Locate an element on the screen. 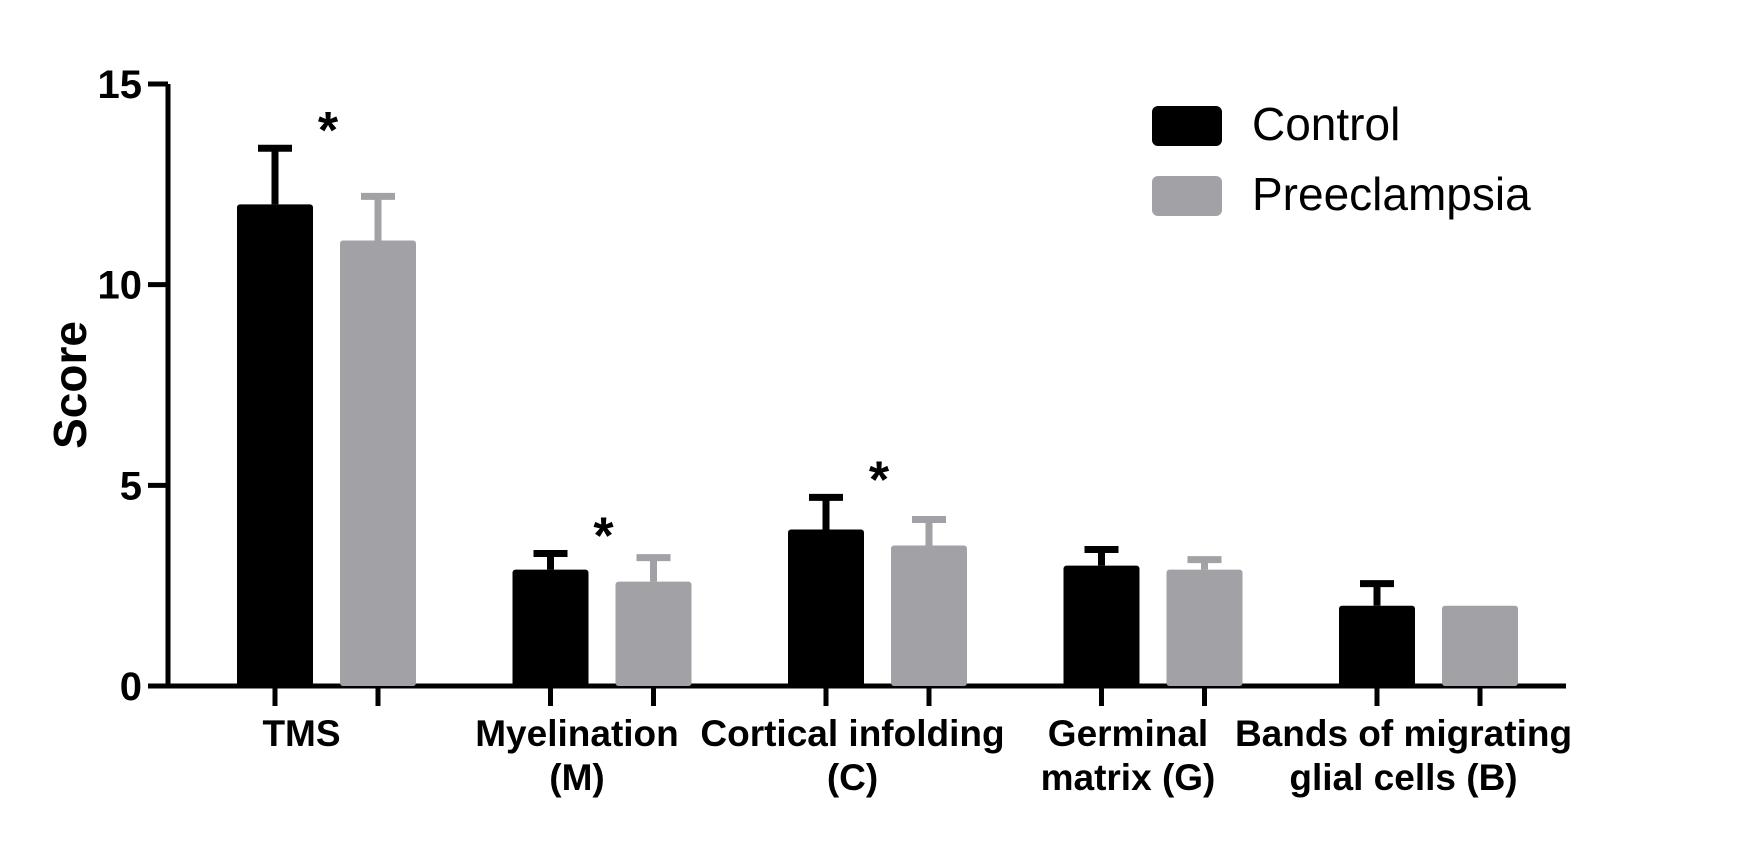 Image resolution: width=1751 pixels, height=851 pixels. y-tick-label: 15 is located at coordinates (120, 85).